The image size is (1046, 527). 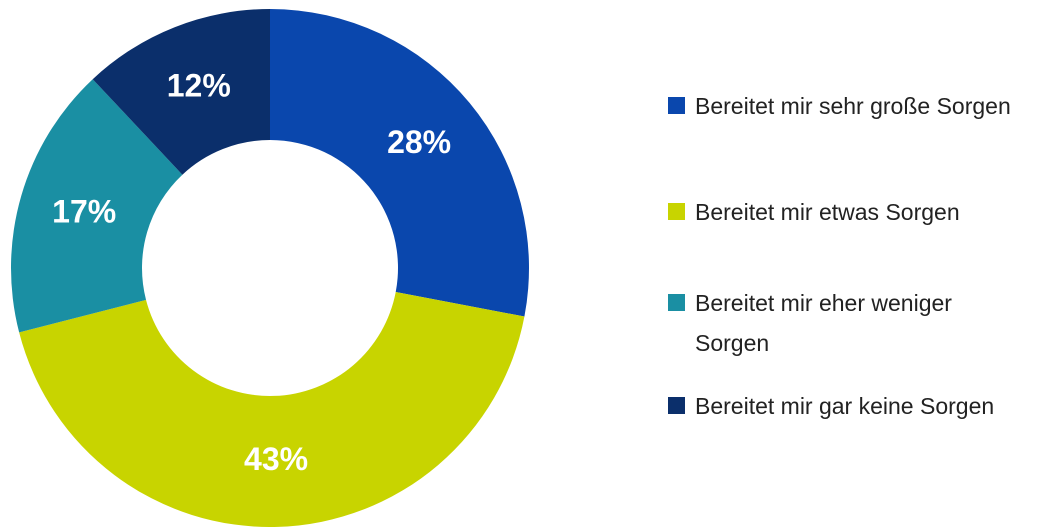 I want to click on legend-item: Bereitet mir gar keine Sorgen, so click(x=841, y=406).